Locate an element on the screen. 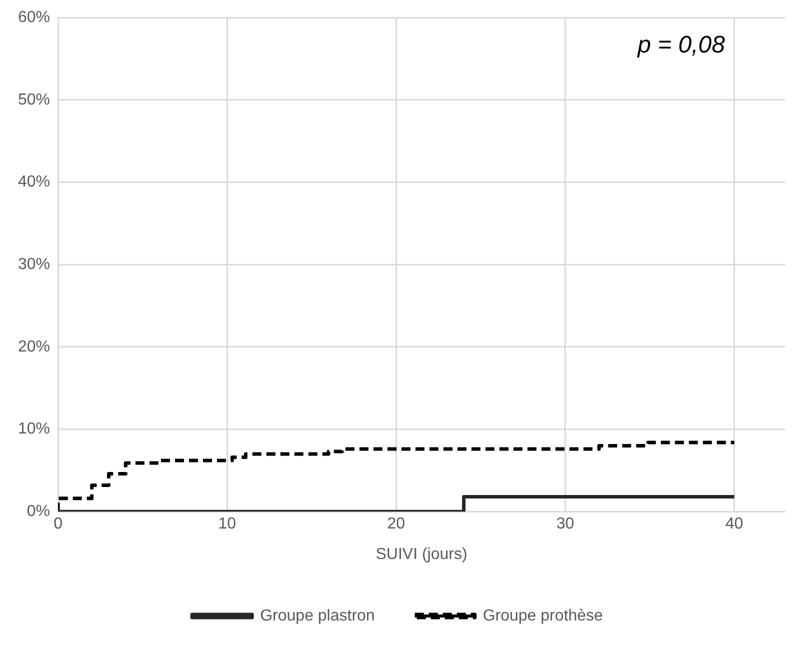  y-tick-label: 40% is located at coordinates (34, 182).